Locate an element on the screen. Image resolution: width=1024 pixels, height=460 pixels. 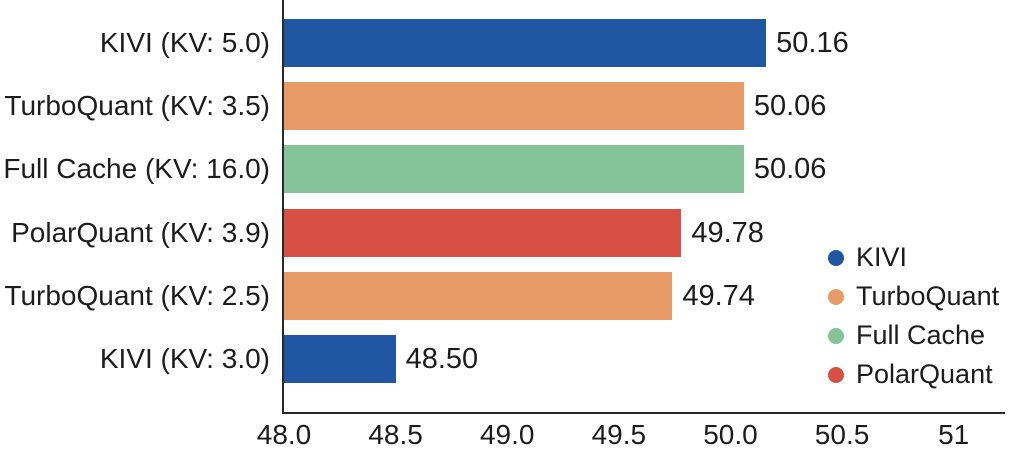
legend-item-kivi: KIVI is located at coordinates (913, 257).